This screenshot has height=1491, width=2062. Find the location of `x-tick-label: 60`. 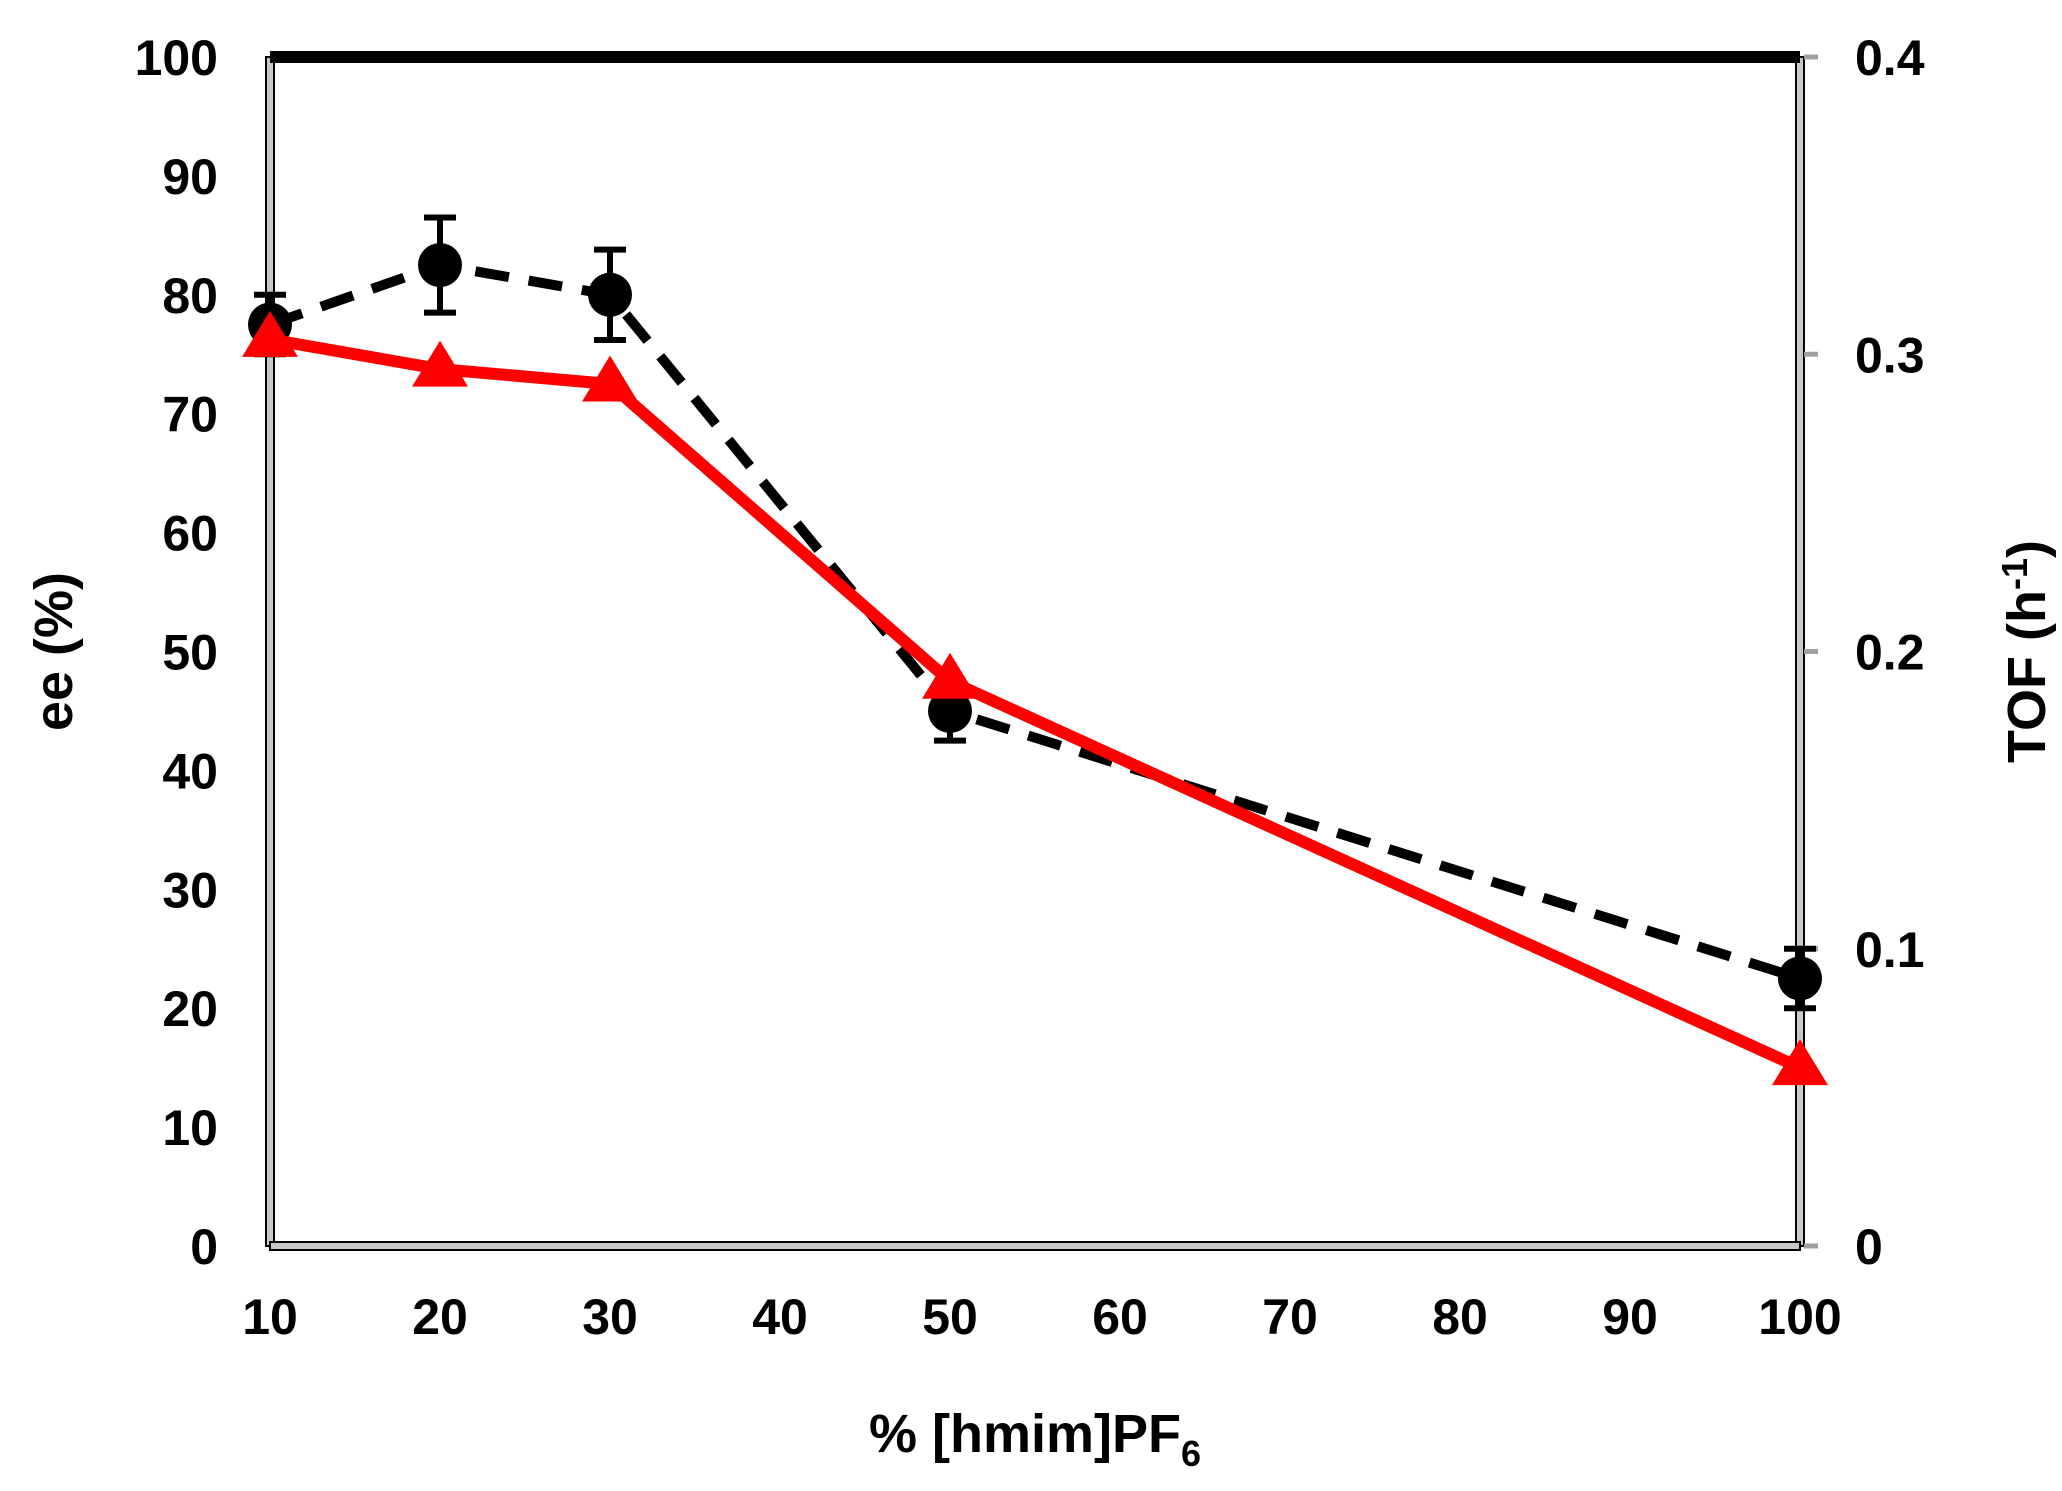

x-tick-label: 60 is located at coordinates (1120, 1317).